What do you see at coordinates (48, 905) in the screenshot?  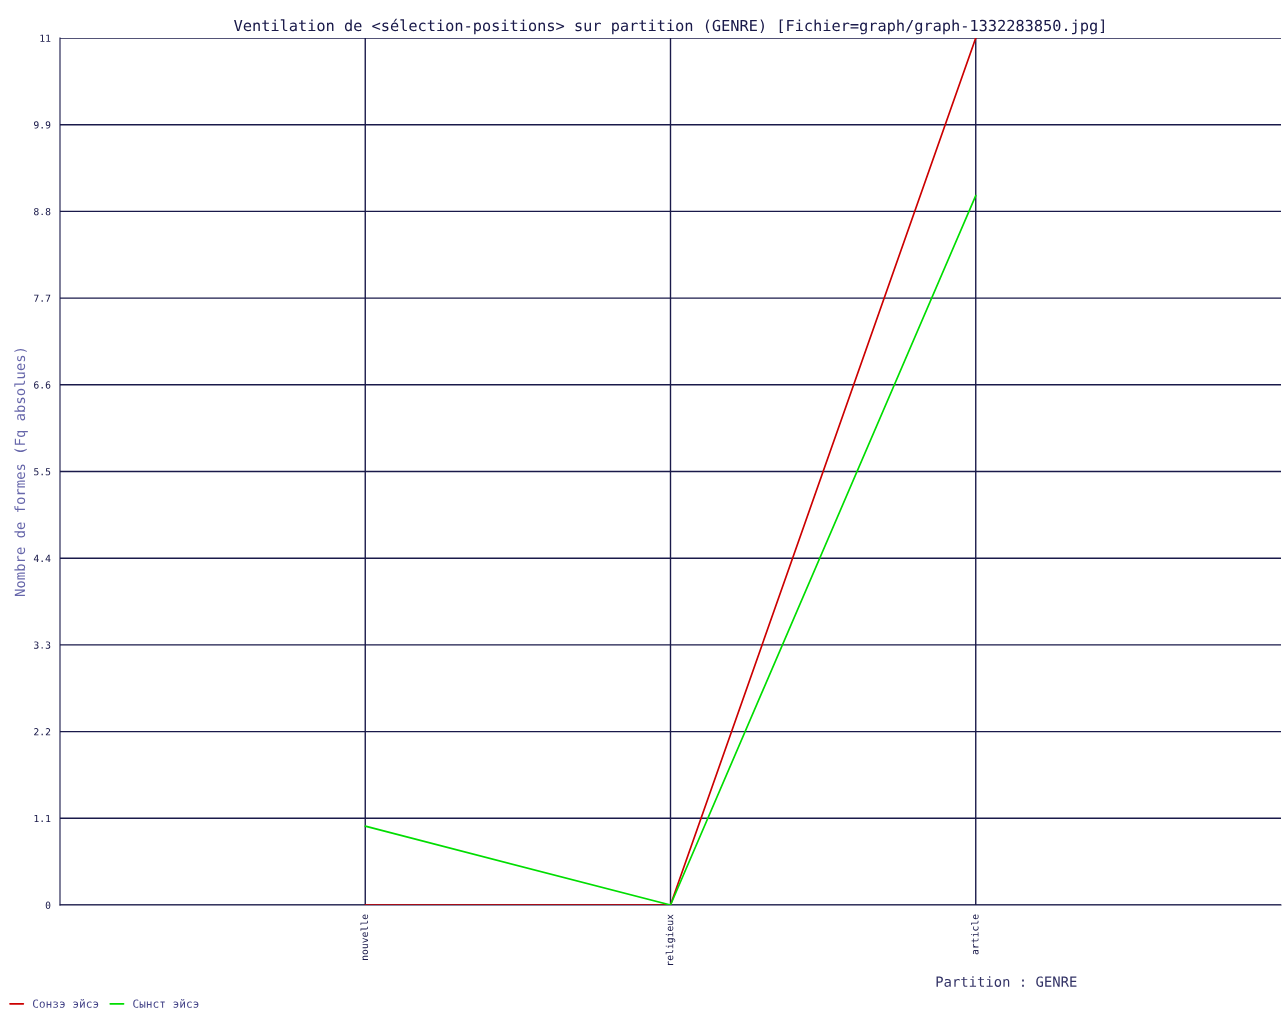 I see `y-tick-label: 0` at bounding box center [48, 905].